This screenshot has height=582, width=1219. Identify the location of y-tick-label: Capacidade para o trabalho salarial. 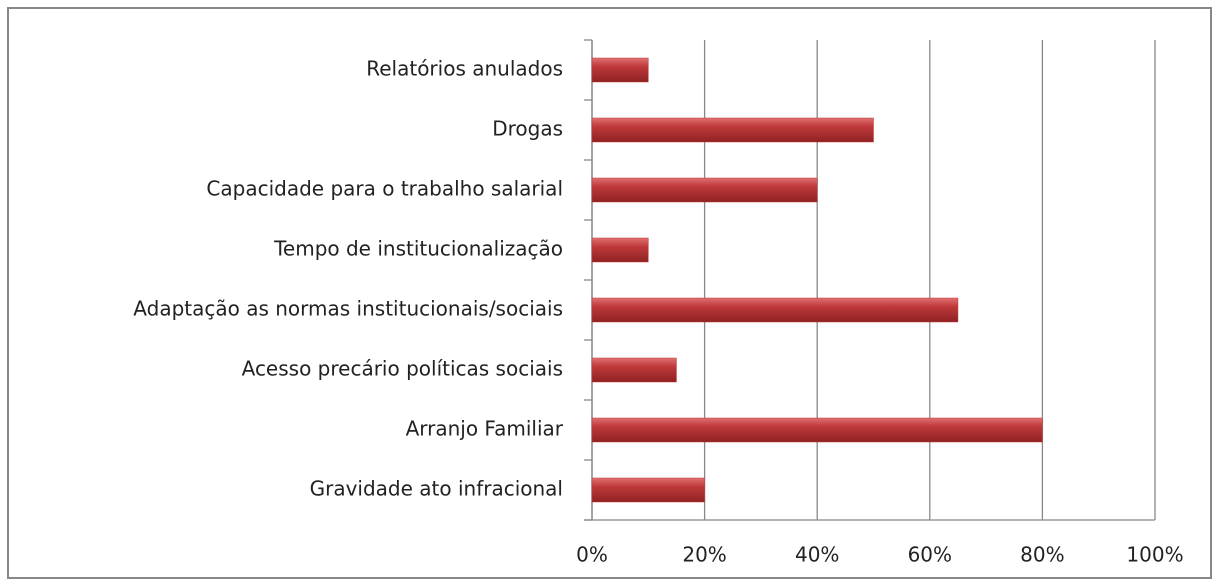
(384, 189).